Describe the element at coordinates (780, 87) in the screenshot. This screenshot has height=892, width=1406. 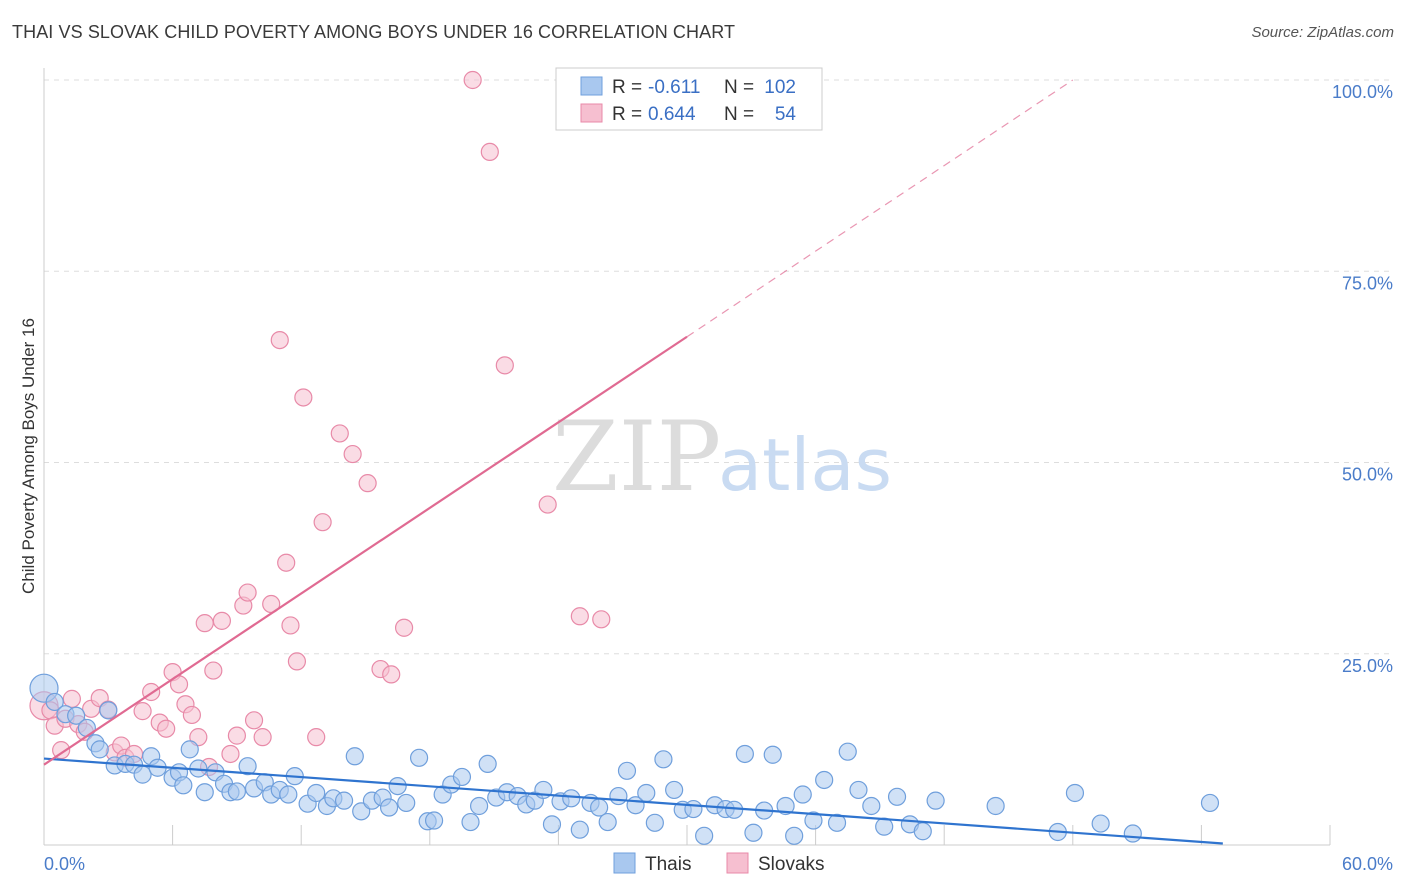
I see `legend-n-value-thais: 102` at that location.